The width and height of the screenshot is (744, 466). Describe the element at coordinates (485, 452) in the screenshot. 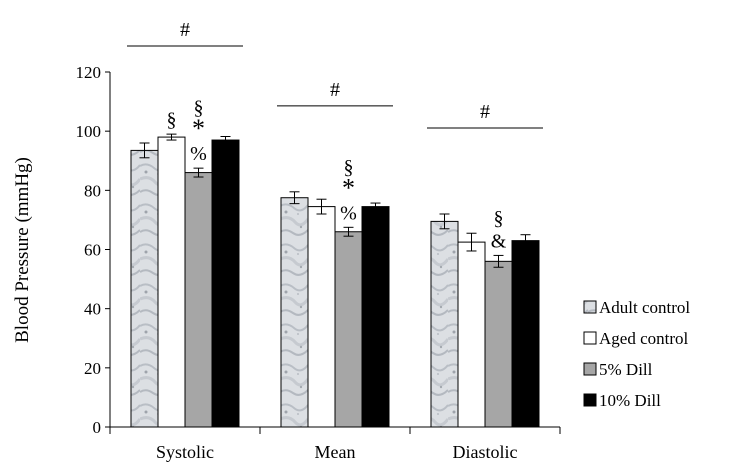

I see `x-tick-label: Diastolic` at that location.